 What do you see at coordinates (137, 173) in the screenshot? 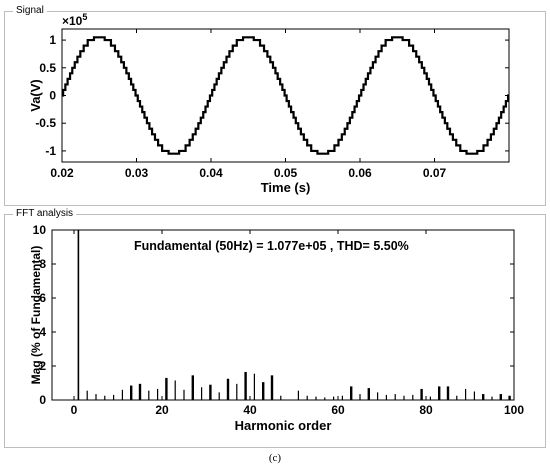
I see `signal-x-tick-label: 0.03` at bounding box center [137, 173].